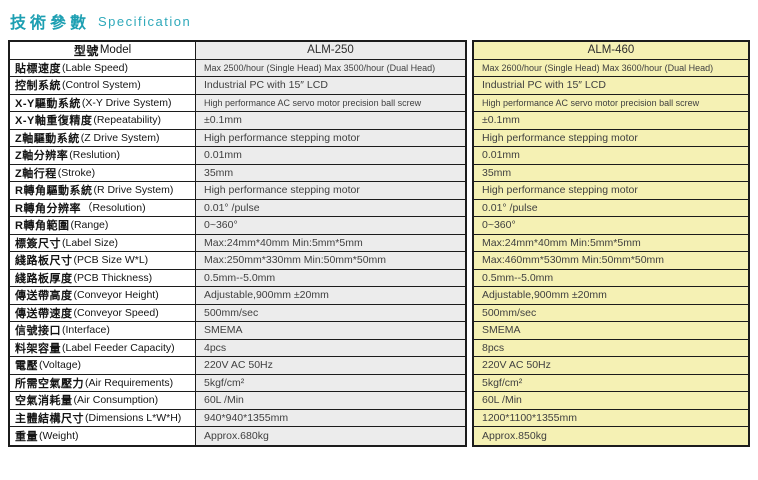  Describe the element at coordinates (115, 50) in the screenshot. I see `model-header-en: Model` at that location.